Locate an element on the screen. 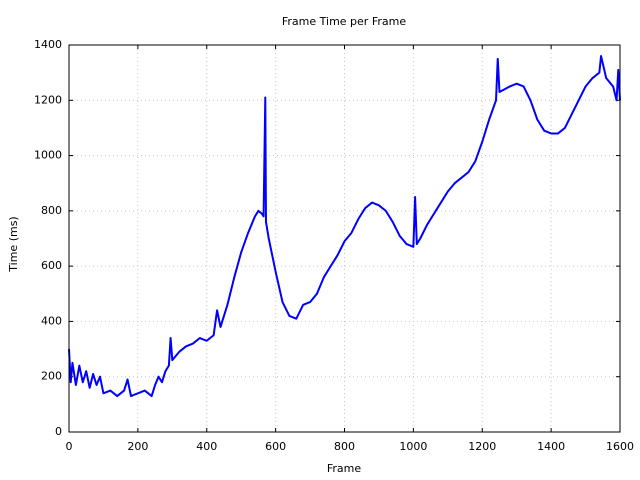 This screenshot has width=640, height=480. y-tick-label: 600 is located at coordinates (51, 265).